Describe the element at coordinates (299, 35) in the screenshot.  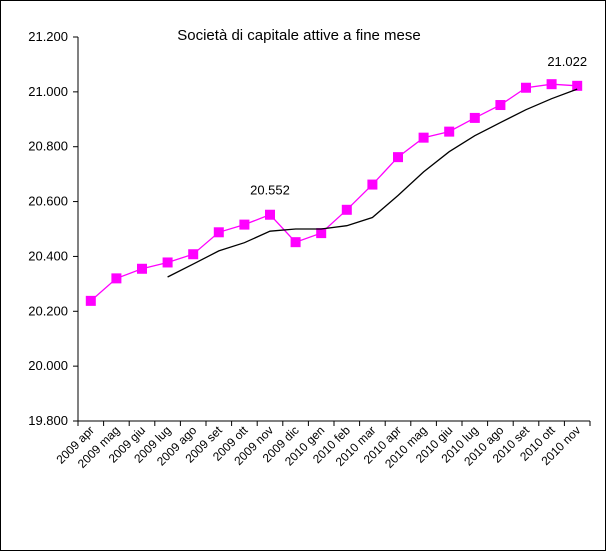
I see `chart-title: Società di capitale attive a fine mese` at that location.